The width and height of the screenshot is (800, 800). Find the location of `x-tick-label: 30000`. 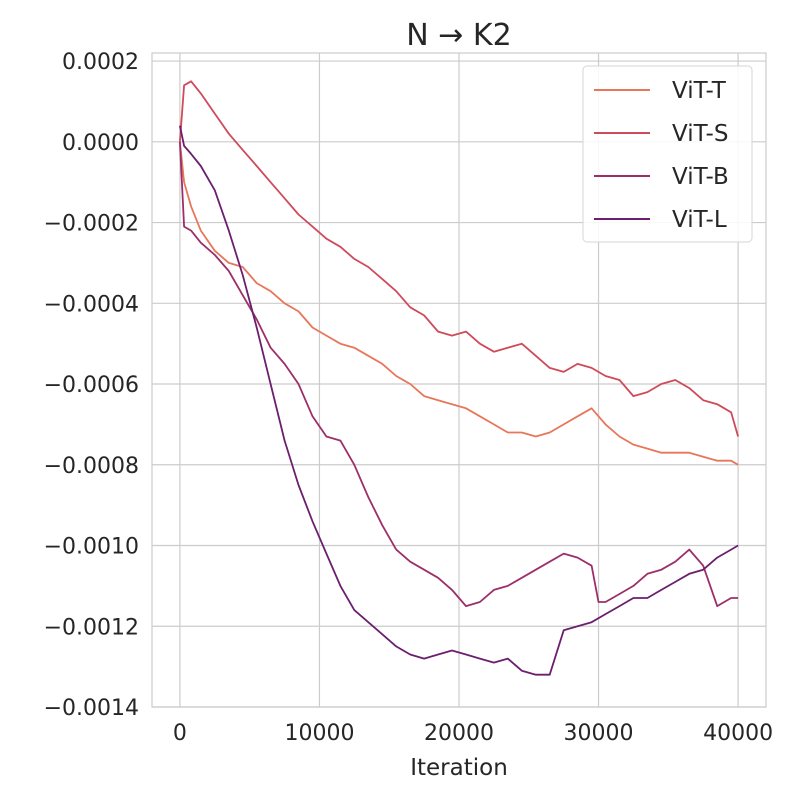

x-tick-label: 30000 is located at coordinates (599, 733).